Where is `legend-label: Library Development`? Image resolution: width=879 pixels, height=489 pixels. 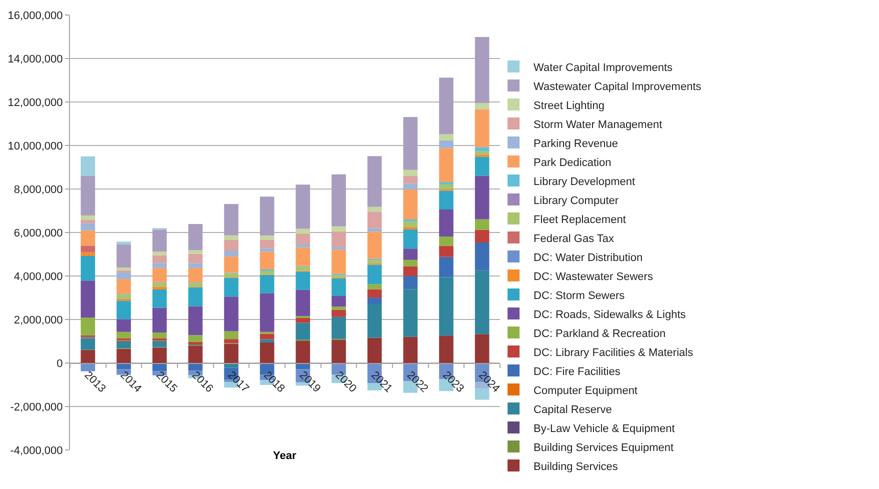 legend-label: Library Development is located at coordinates (585, 182).